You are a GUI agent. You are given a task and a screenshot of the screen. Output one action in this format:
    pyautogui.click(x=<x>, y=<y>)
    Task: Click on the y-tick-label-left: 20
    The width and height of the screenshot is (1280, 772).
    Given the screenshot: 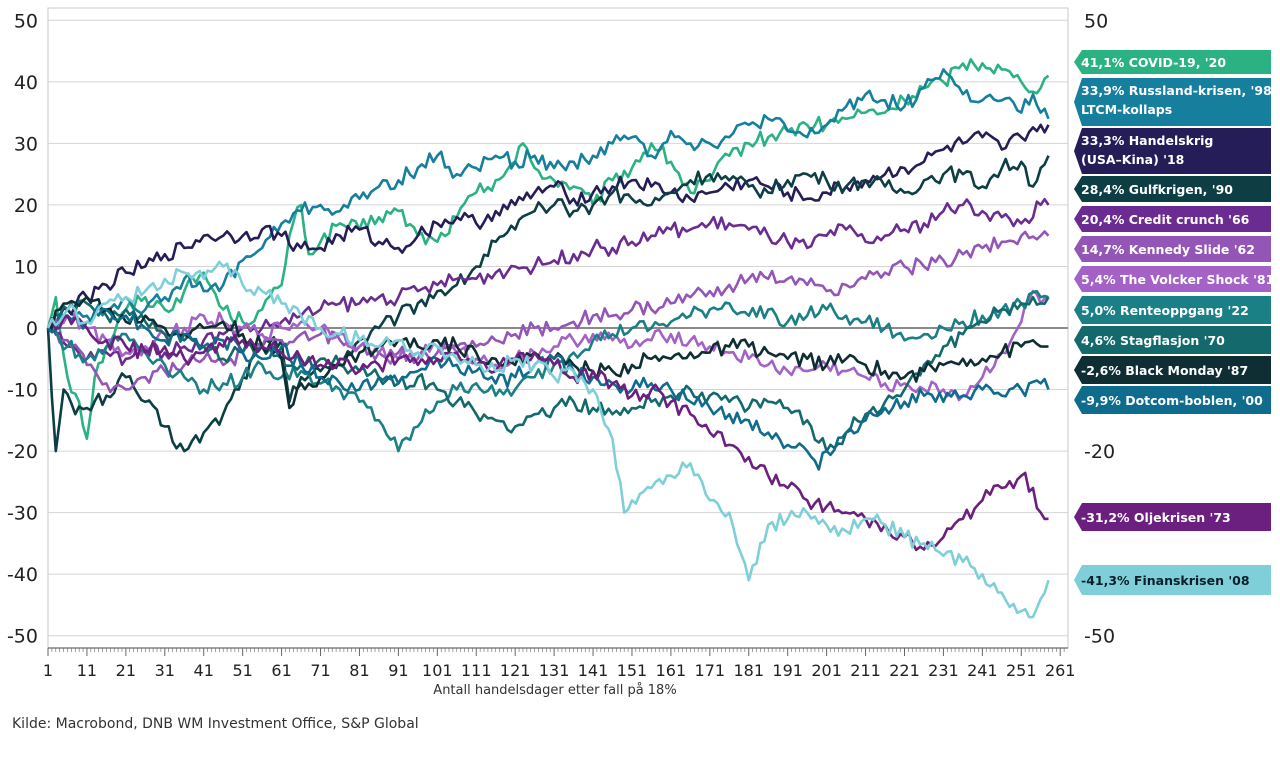 What is the action you would take?
    pyautogui.click(x=26, y=206)
    